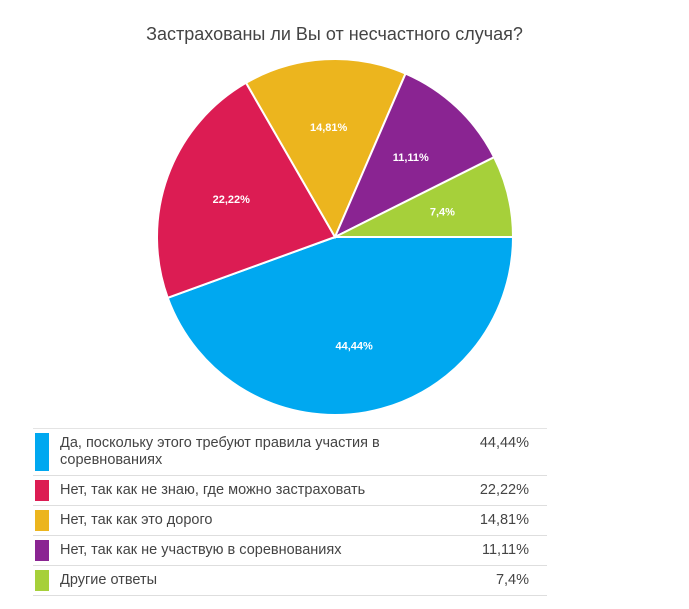  Describe the element at coordinates (290, 521) in the screenshot. I see `legend-item: Нет, так как это дорого 14,81%` at that location.